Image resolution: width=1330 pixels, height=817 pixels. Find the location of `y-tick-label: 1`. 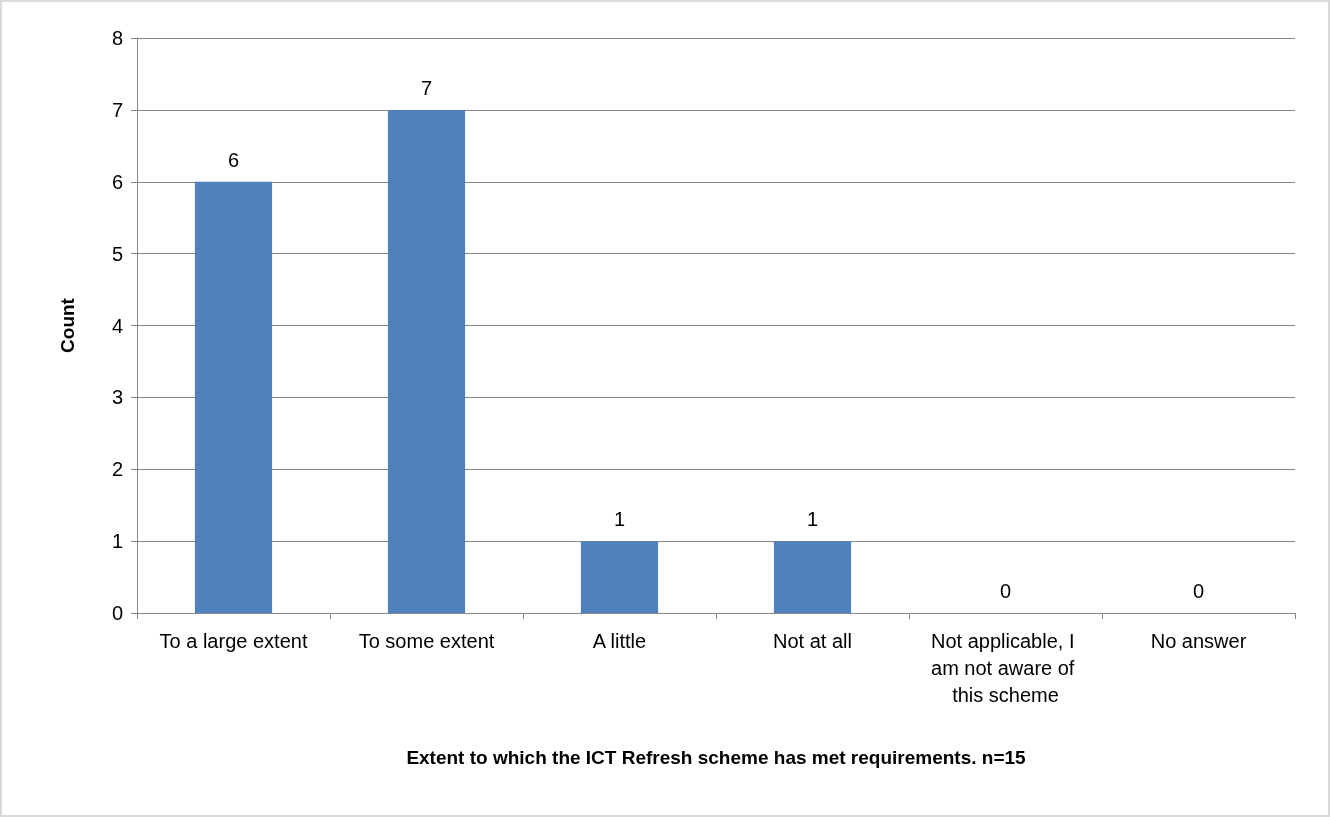

y-tick-label: 1 is located at coordinates (117, 541).